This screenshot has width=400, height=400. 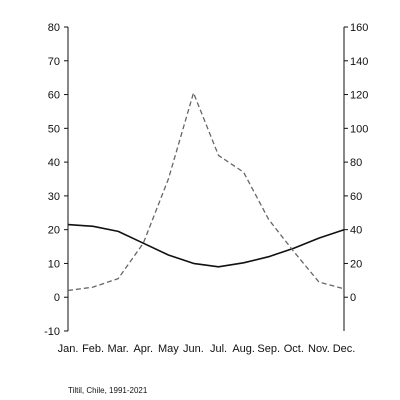 What do you see at coordinates (344, 349) in the screenshot?
I see `x-tick-label: Dec.` at bounding box center [344, 349].